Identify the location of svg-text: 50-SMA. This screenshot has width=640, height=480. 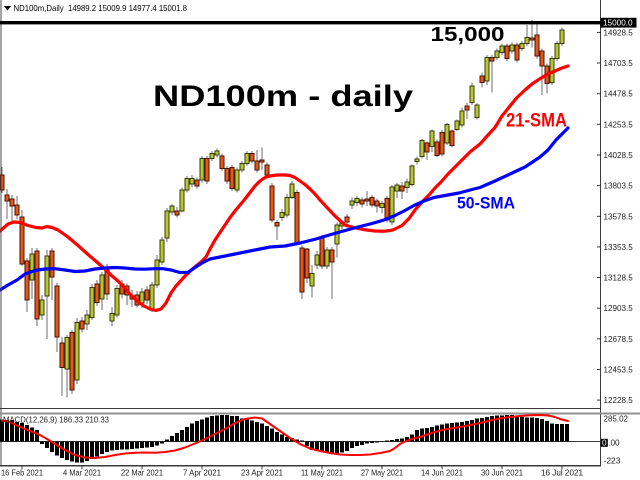
(486, 203).